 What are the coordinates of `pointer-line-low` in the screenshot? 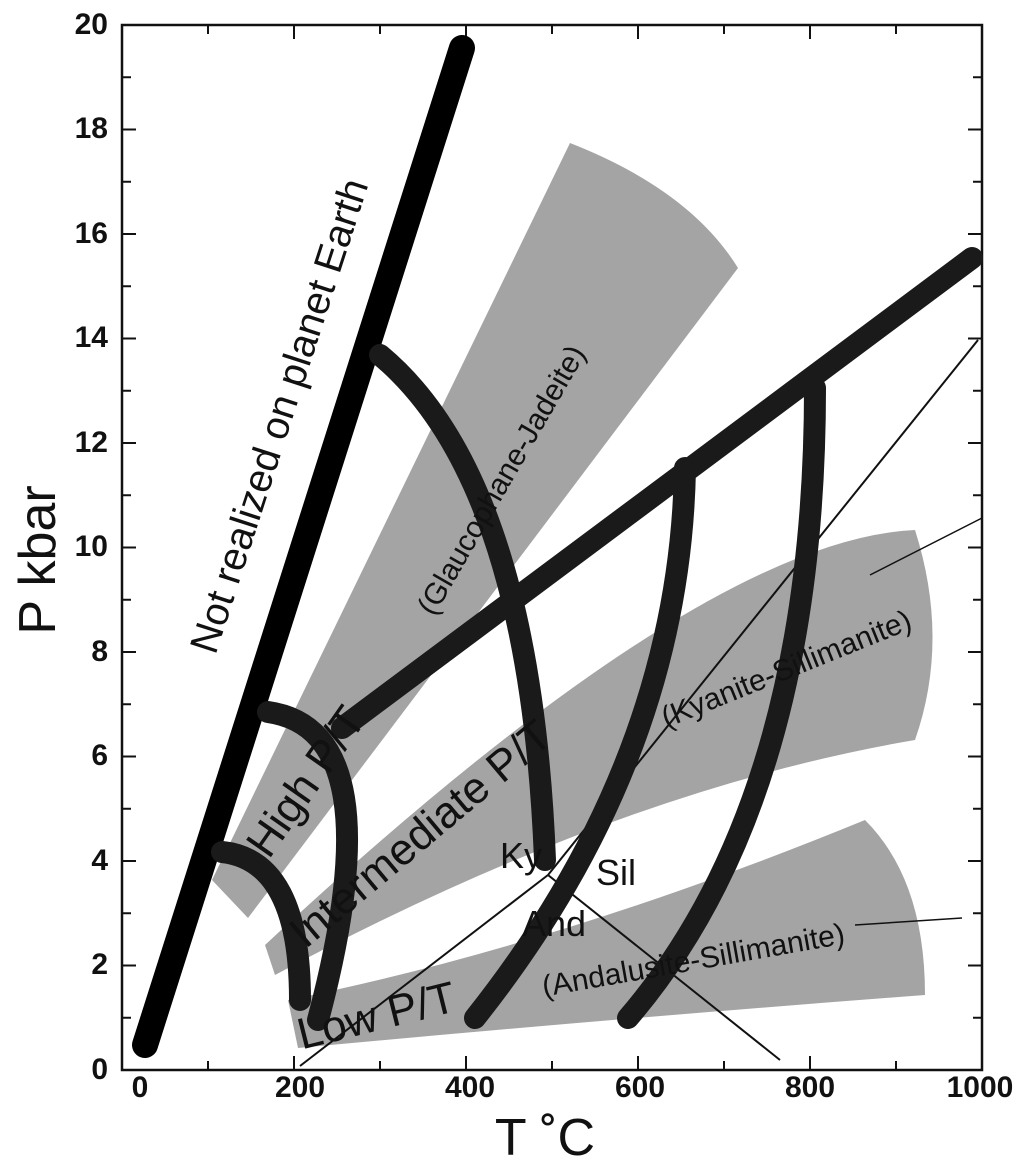 It's located at (908, 921).